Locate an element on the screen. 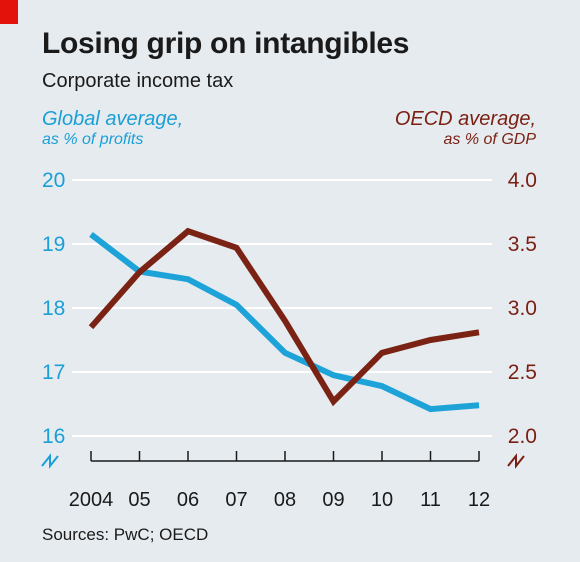 The height and width of the screenshot is (562, 580). left-tick-label: 20 is located at coordinates (53, 180).